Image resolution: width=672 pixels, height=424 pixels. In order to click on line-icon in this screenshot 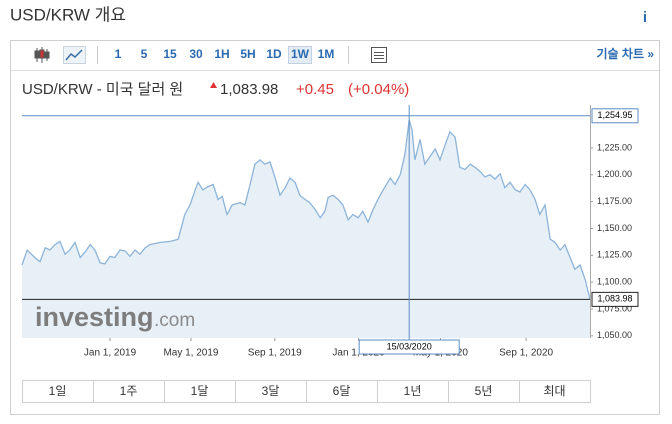, I will do `click(74, 55)`.